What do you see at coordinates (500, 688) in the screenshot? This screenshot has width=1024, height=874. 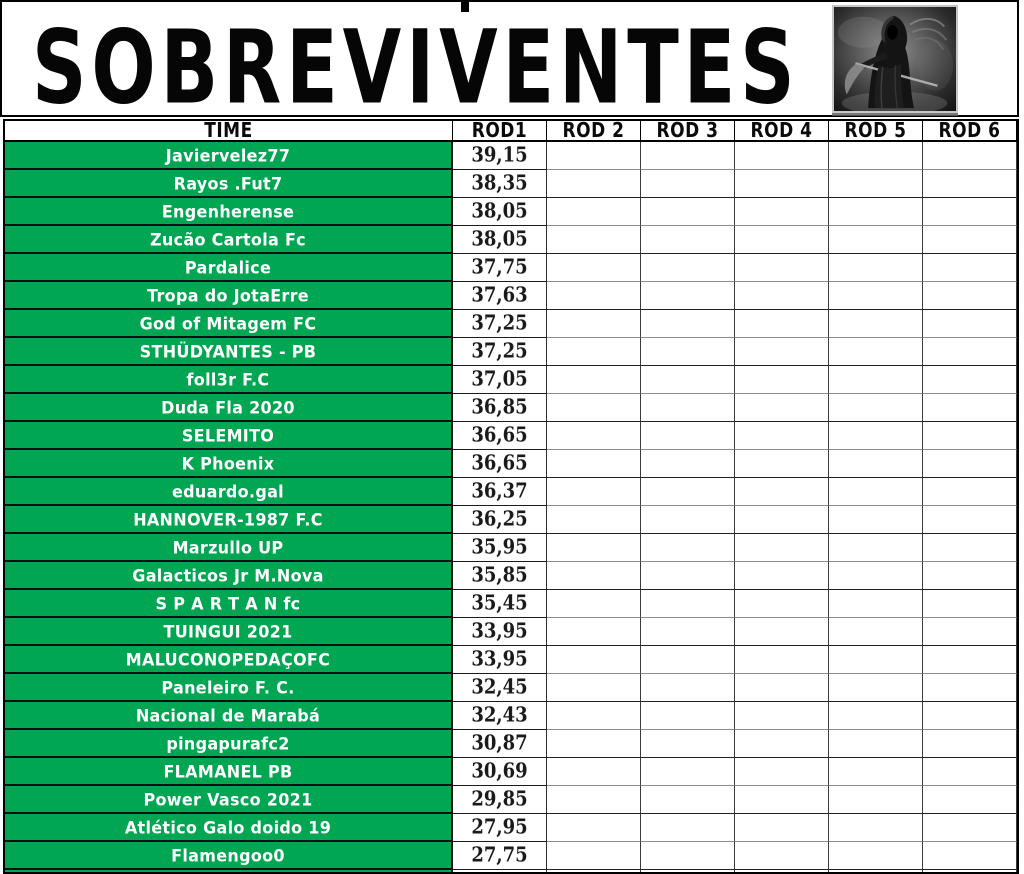 I see `rod1-score-cell: 32,45` at bounding box center [500, 688].